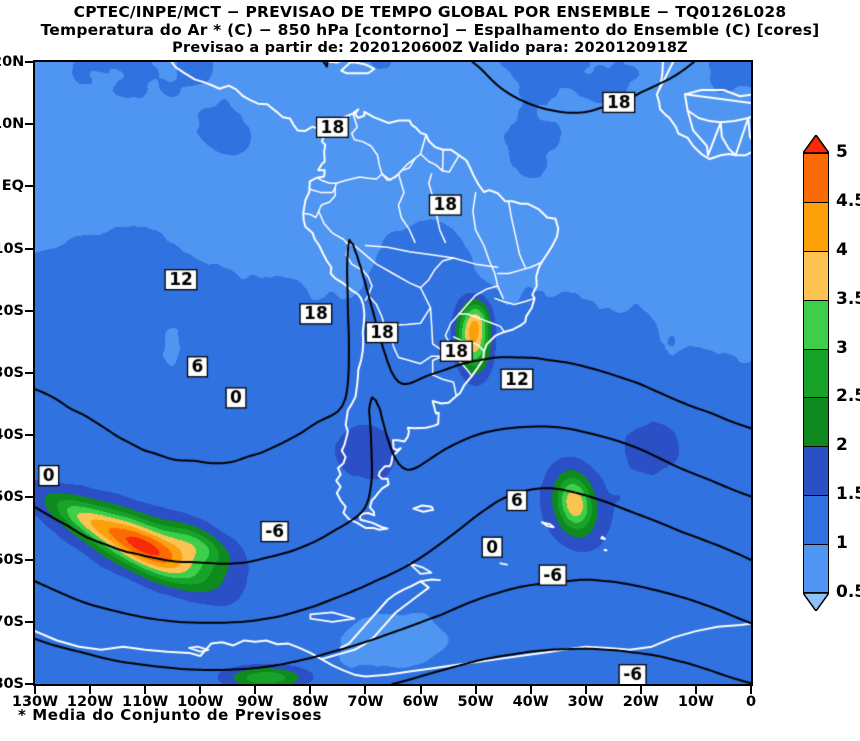  I want to click on y-axis-label: 70S, so click(12, 621).